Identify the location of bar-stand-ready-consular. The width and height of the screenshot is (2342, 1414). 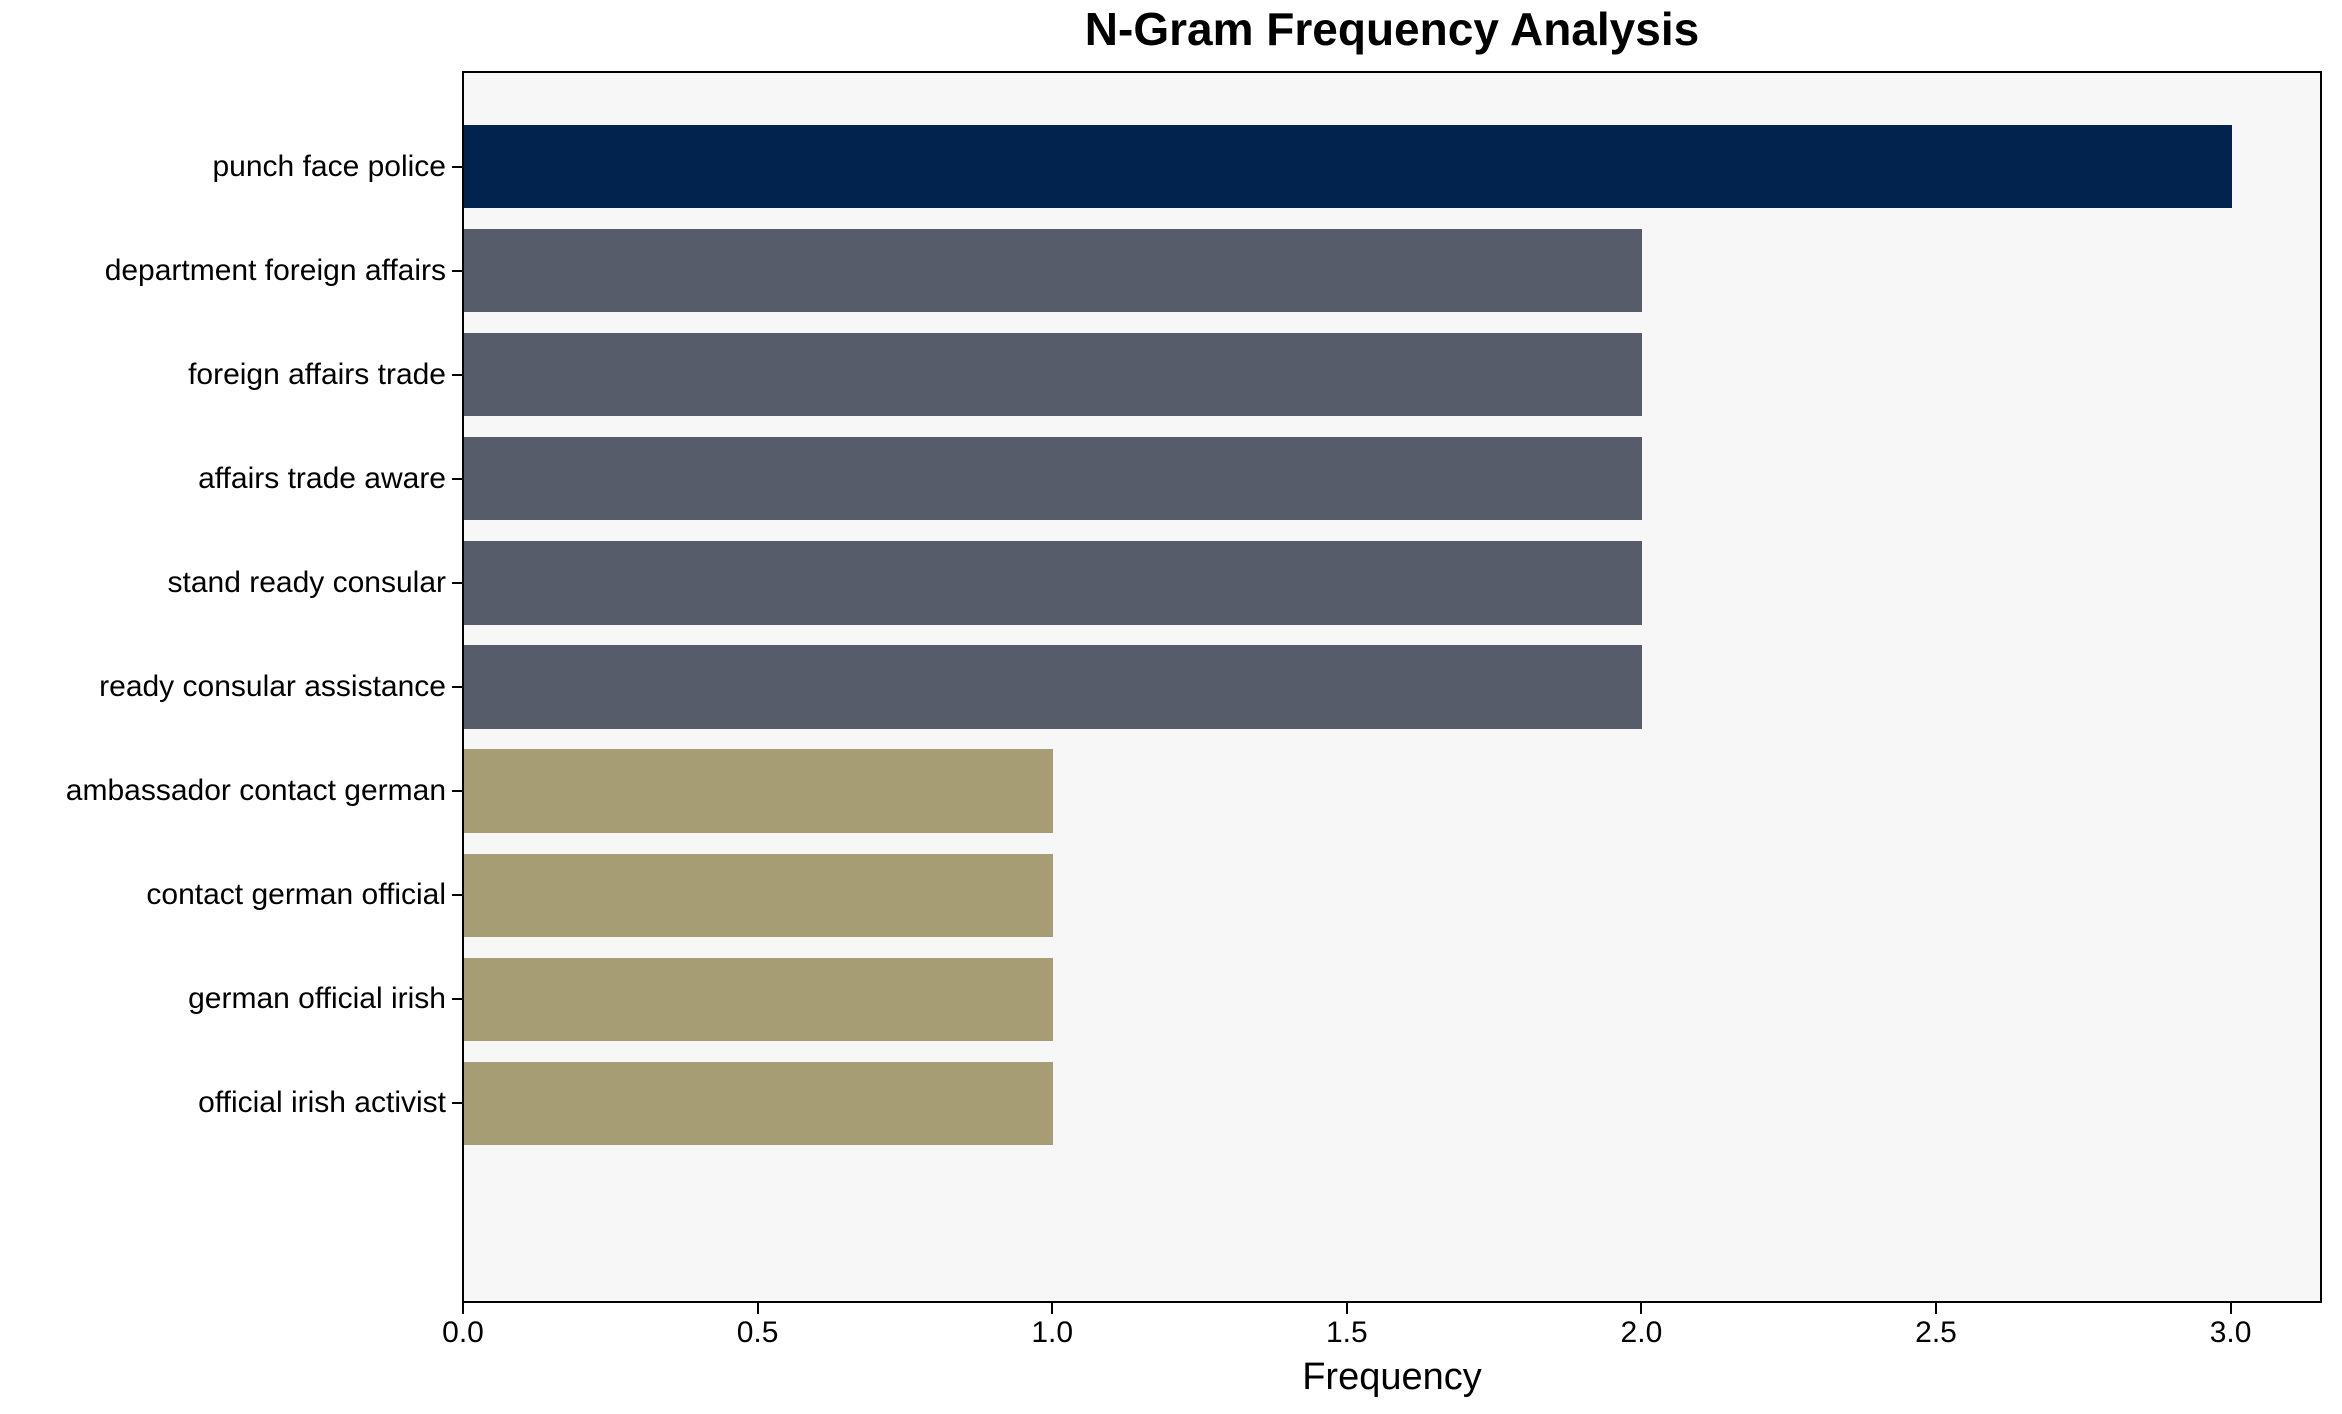
(1053, 583).